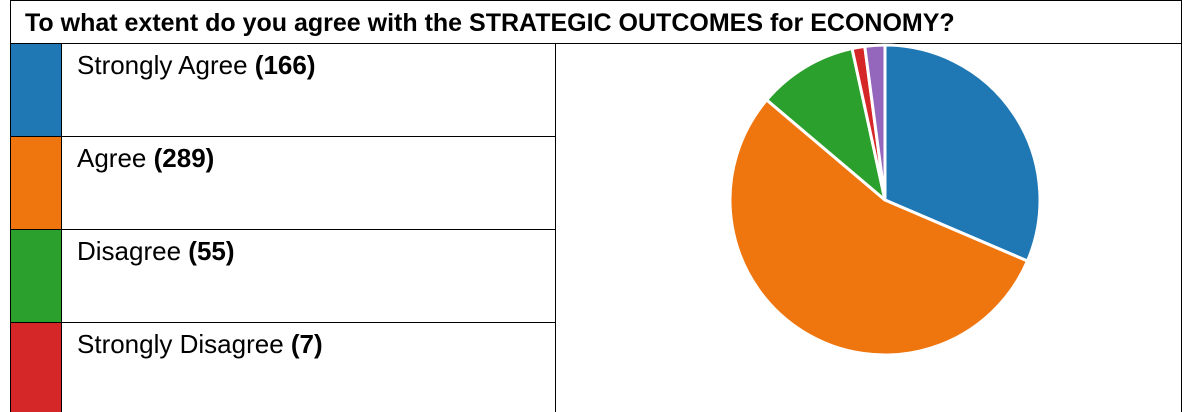  What do you see at coordinates (211, 251) in the screenshot?
I see `category-count: (55)` at bounding box center [211, 251].